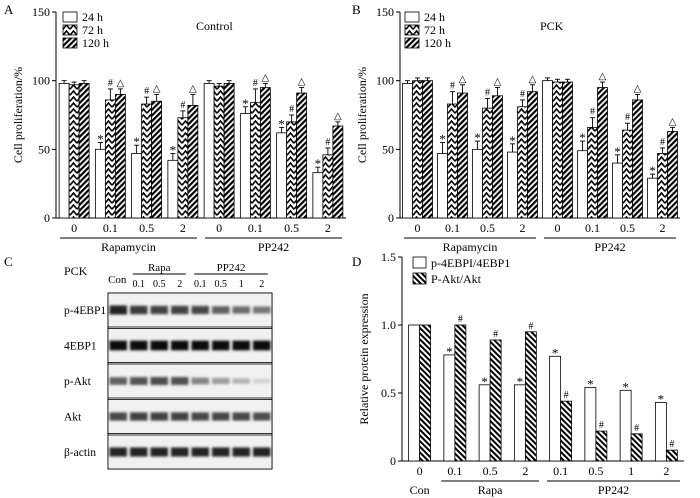 This screenshot has height=498, width=700. Describe the element at coordinates (261, 284) in the screenshot. I see `blot-lane-dose: 2` at that location.